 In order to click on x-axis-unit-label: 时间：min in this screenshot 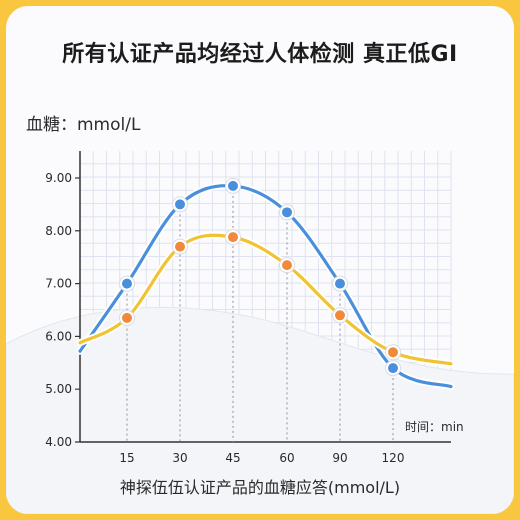, I will do `click(434, 427)`.